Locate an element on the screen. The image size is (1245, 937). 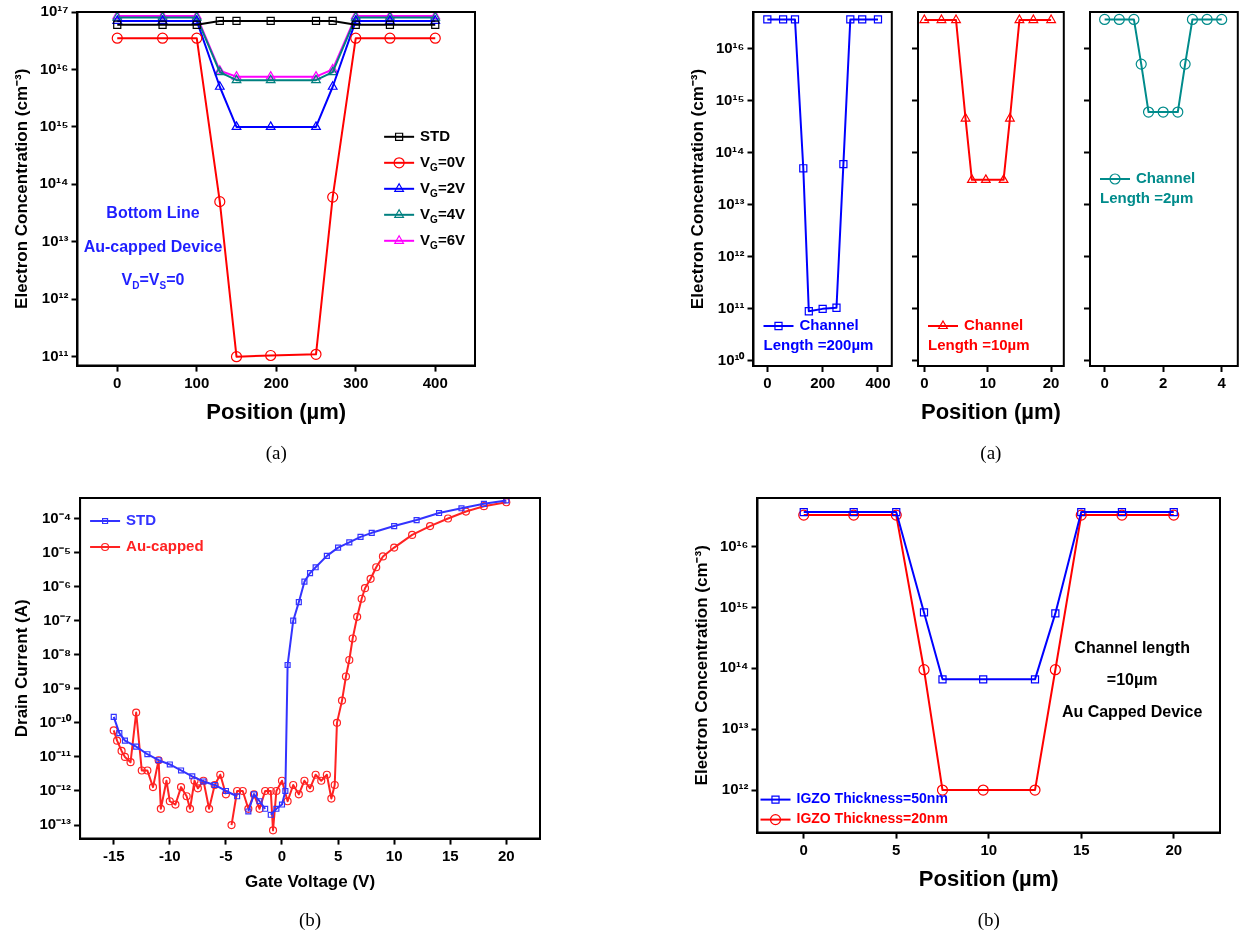
y-tick-label: 10⁻¹¹ is located at coordinates (55, 756).